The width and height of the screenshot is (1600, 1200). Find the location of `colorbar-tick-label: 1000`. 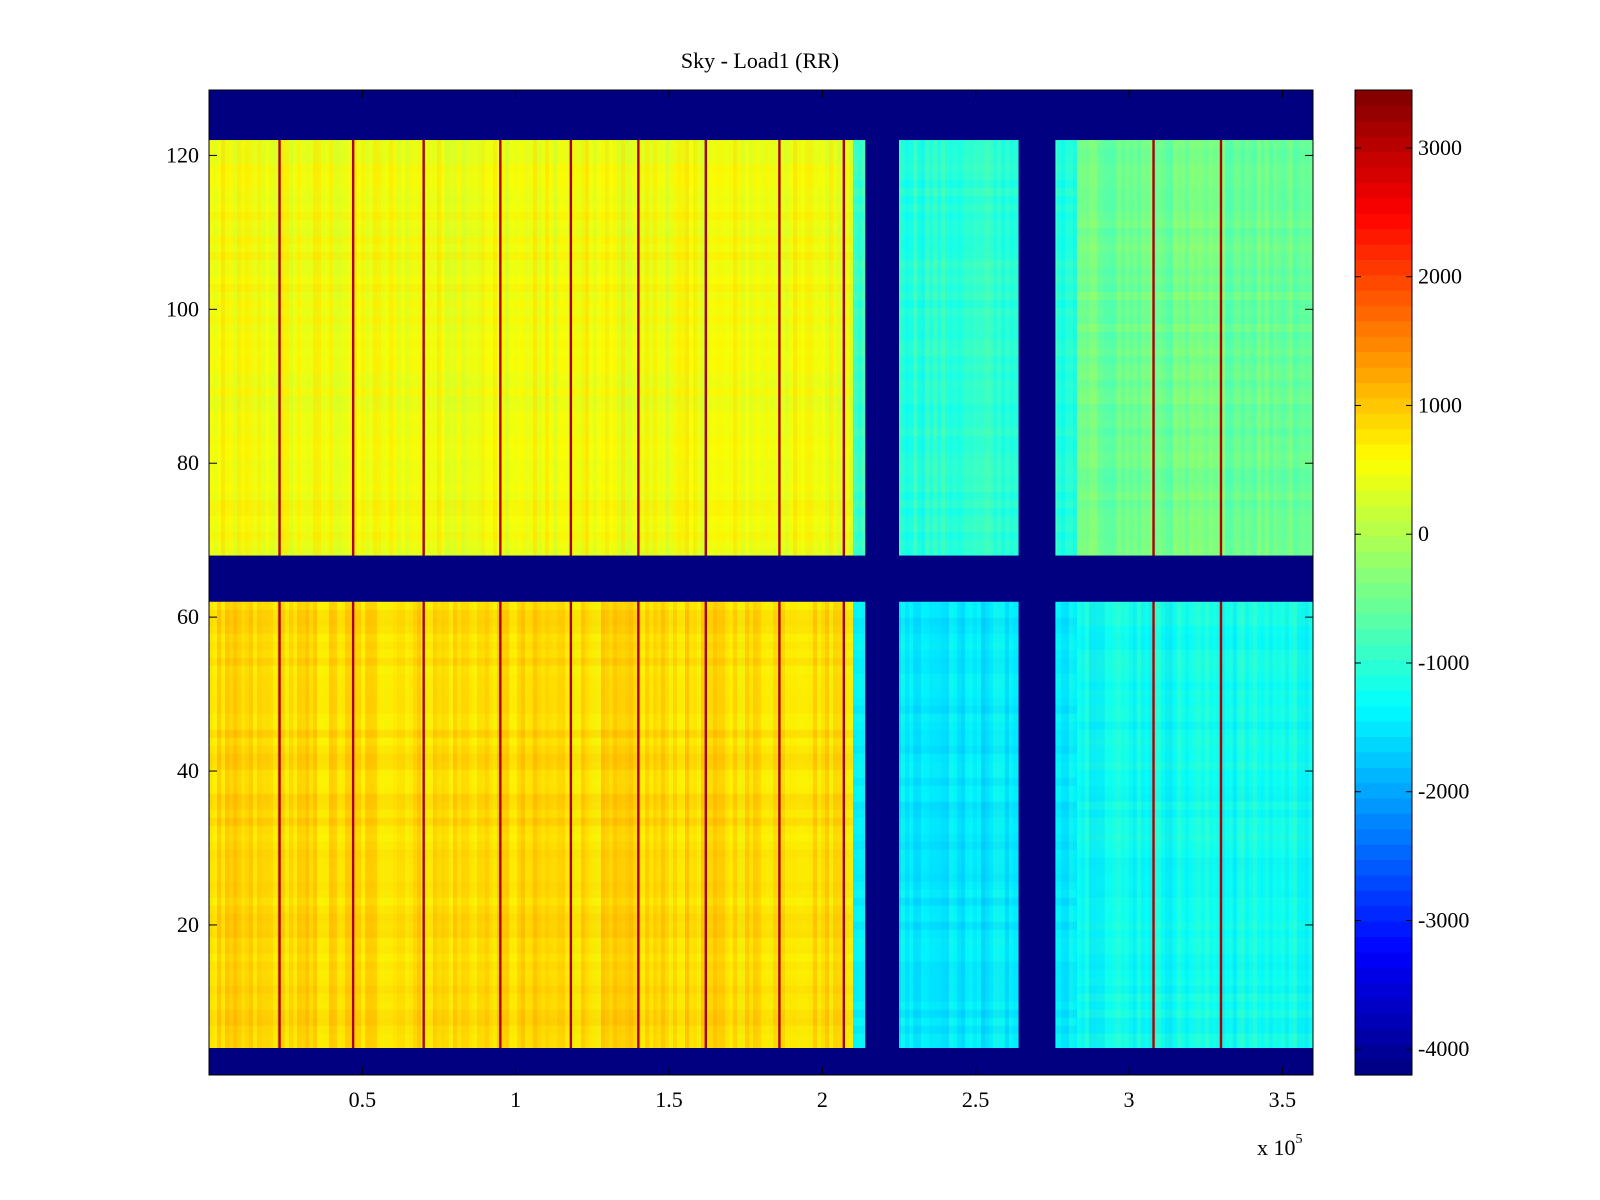

colorbar-tick-label: 1000 is located at coordinates (1440, 404).